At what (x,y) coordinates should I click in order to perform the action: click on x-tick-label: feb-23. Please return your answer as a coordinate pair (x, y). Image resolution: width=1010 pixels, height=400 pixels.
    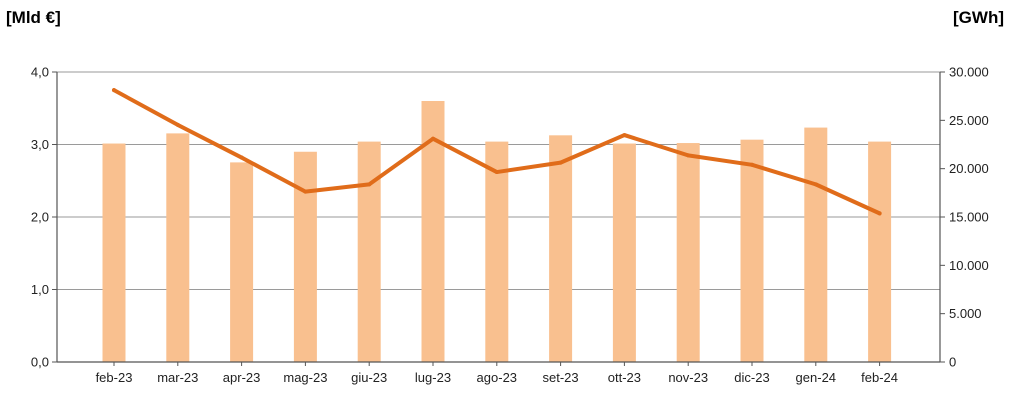
    Looking at the image, I should click on (114, 377).